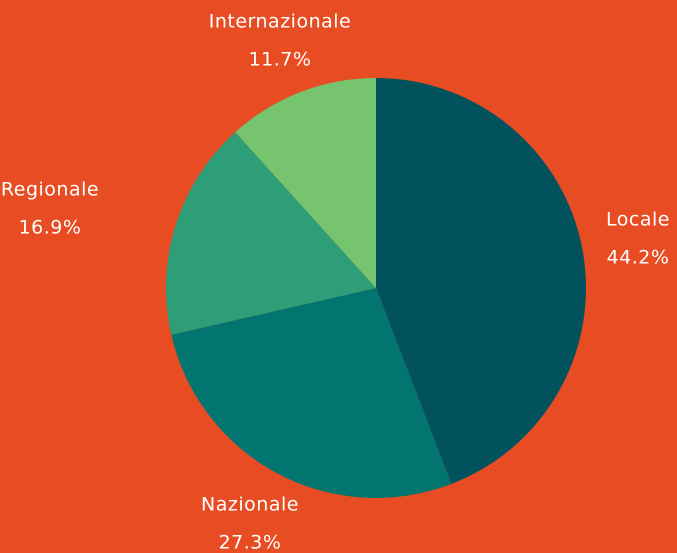  I want to click on slice-value: 27.3%, so click(250, 542).